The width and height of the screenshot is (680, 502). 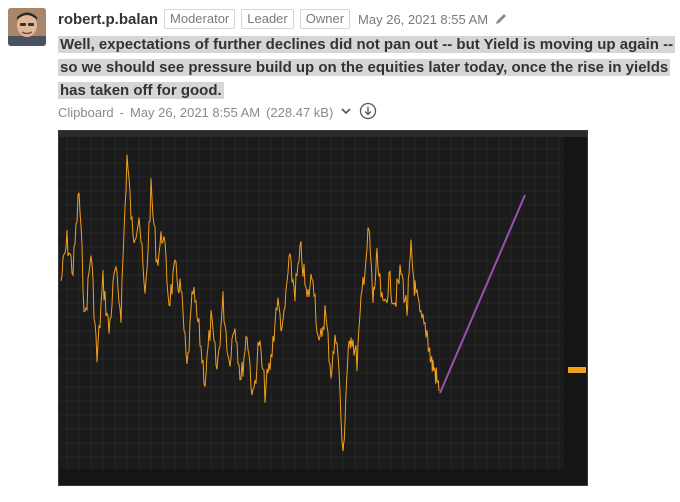 I want to click on last-price-marker, so click(x=577, y=370).